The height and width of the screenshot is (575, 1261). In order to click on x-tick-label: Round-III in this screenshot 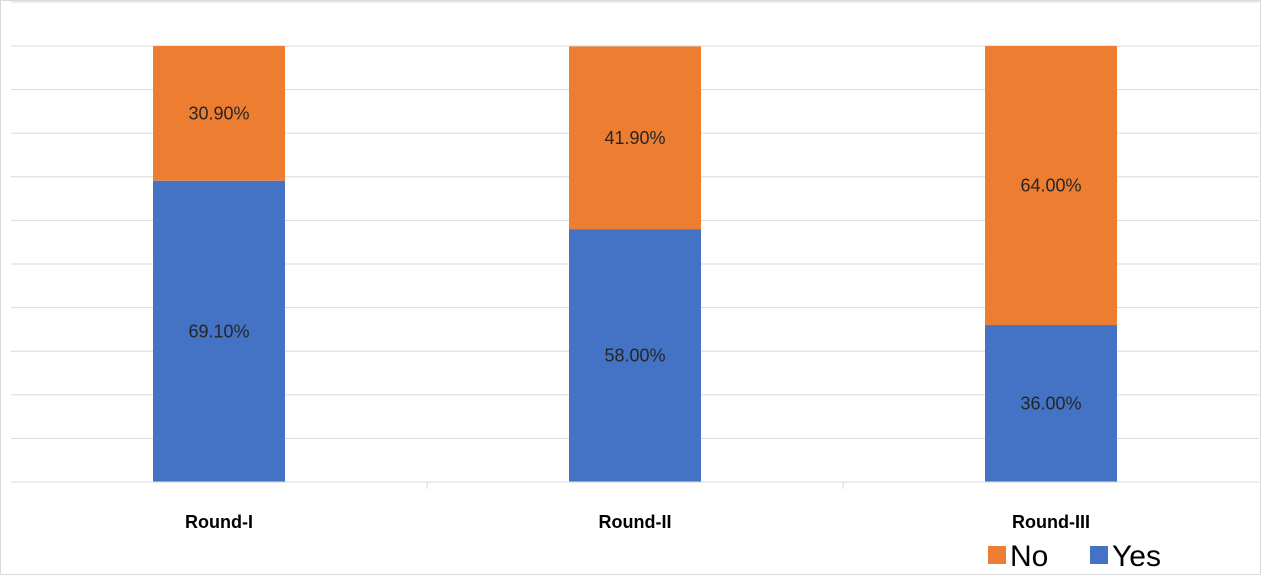, I will do `click(1051, 522)`.